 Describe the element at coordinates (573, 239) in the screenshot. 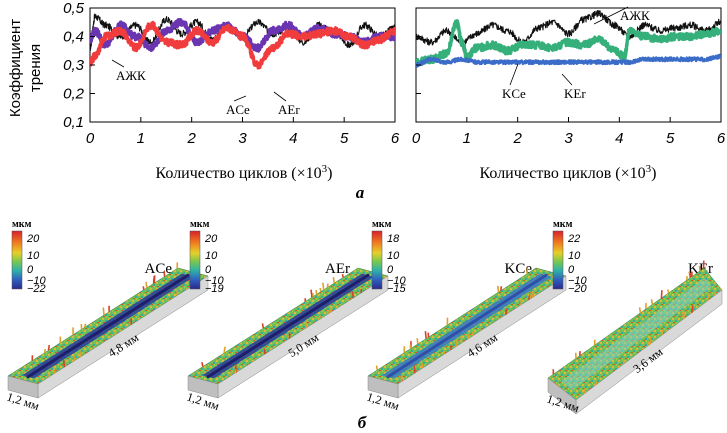

I see `colorbar-tick: 22` at that location.